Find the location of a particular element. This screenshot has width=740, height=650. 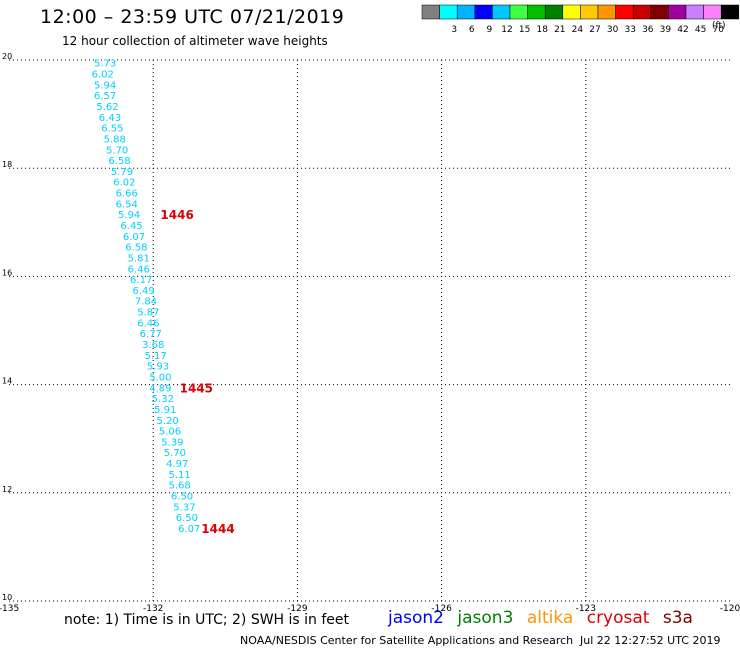

legend-label: 39 is located at coordinates (666, 30).